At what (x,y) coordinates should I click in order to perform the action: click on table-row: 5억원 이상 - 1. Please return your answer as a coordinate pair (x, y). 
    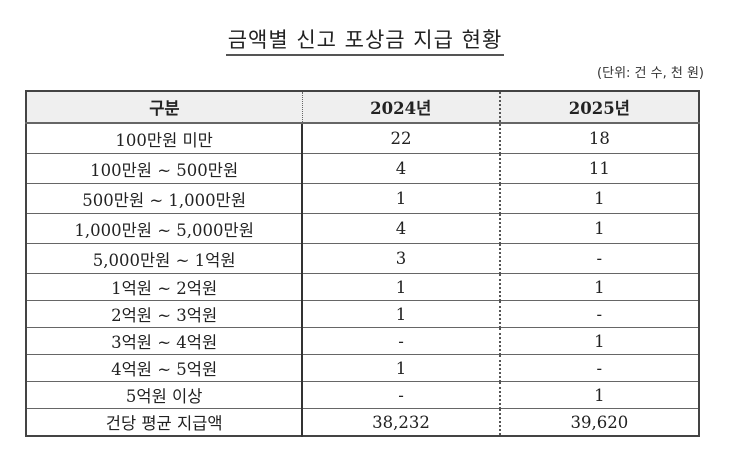
    Looking at the image, I should click on (362, 395).